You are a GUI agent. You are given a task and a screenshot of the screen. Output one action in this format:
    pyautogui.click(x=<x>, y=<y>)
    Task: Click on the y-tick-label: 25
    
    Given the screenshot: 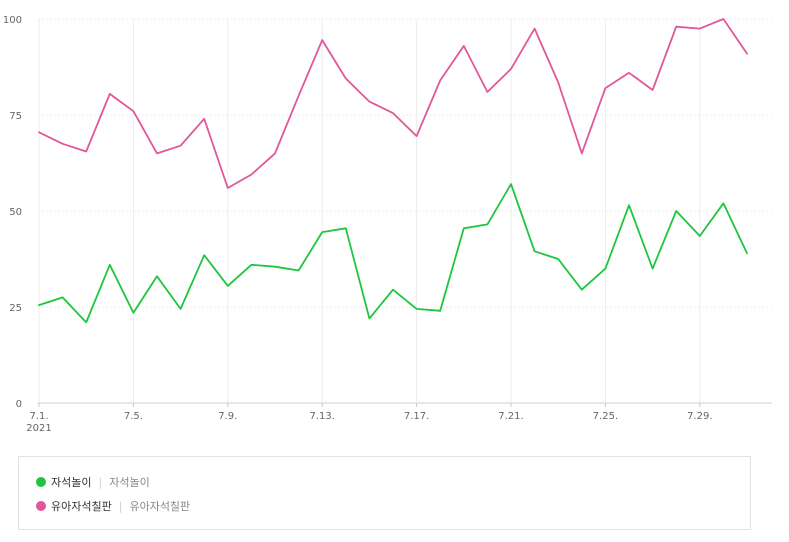 What is the action you would take?
    pyautogui.click(x=15, y=308)
    